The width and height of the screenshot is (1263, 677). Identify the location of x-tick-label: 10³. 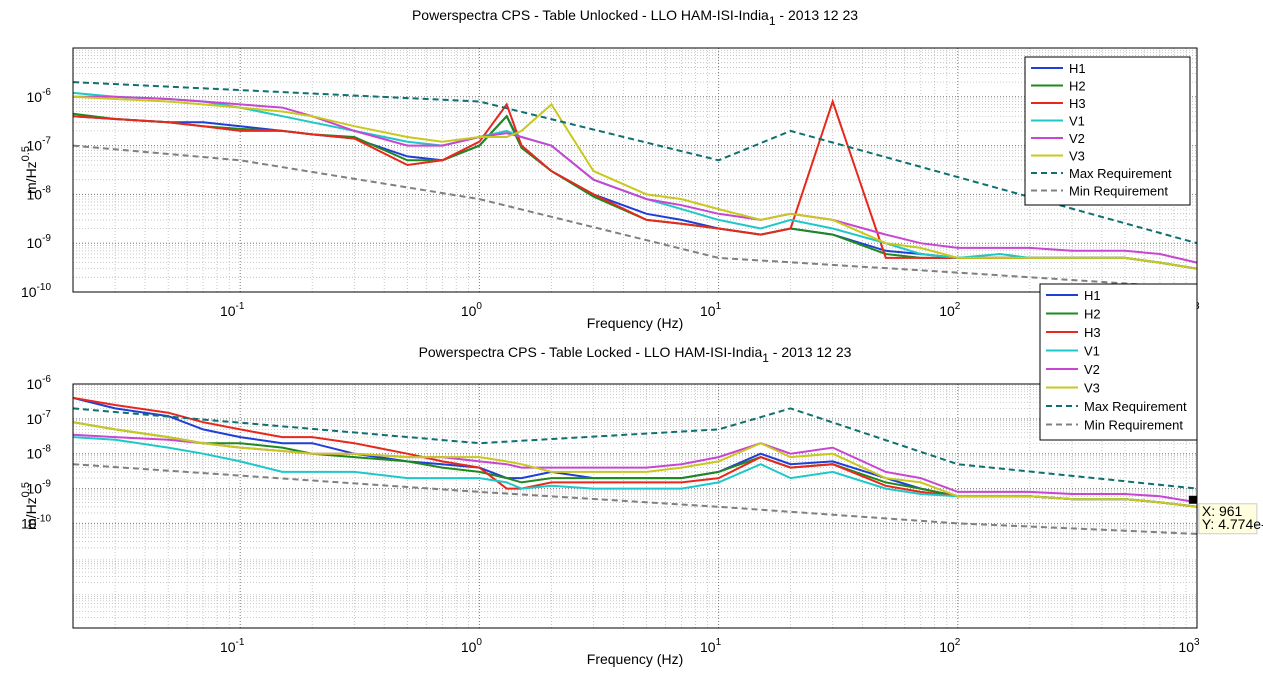
(1189, 646).